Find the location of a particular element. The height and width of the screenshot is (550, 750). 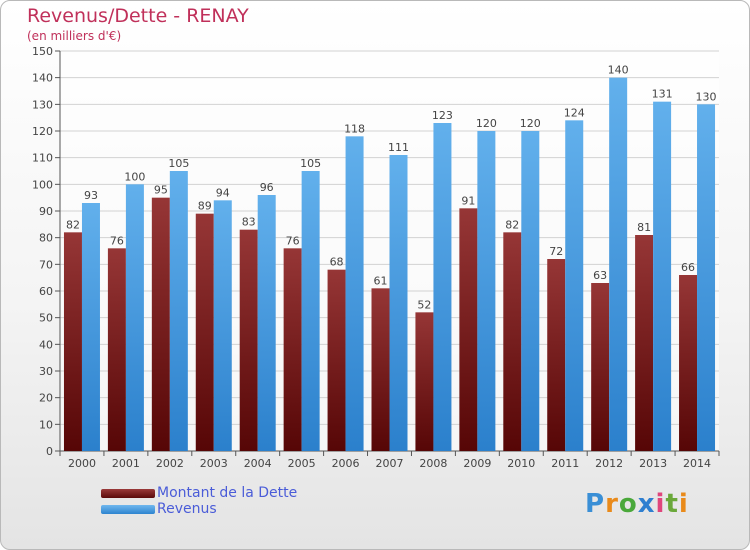

y-tick-label: 130 is located at coordinates (42, 104).